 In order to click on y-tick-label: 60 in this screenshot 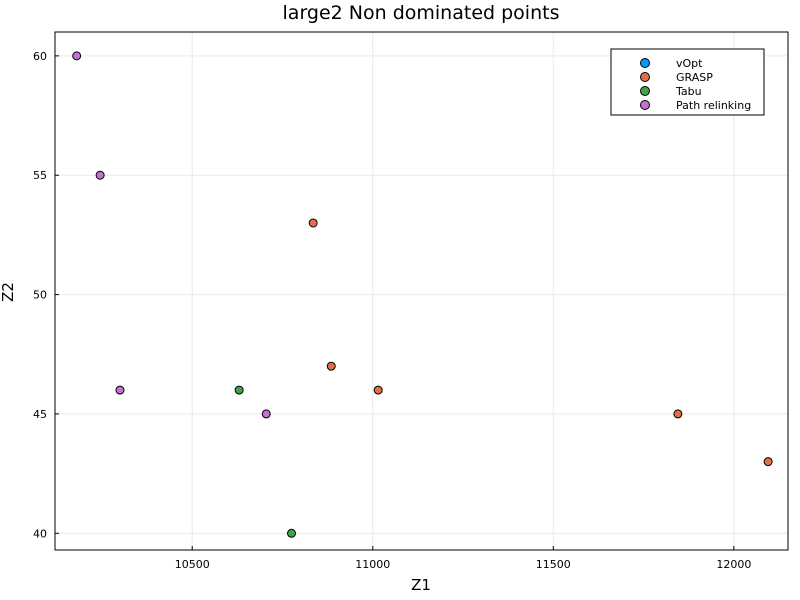, I will do `click(40, 56)`.